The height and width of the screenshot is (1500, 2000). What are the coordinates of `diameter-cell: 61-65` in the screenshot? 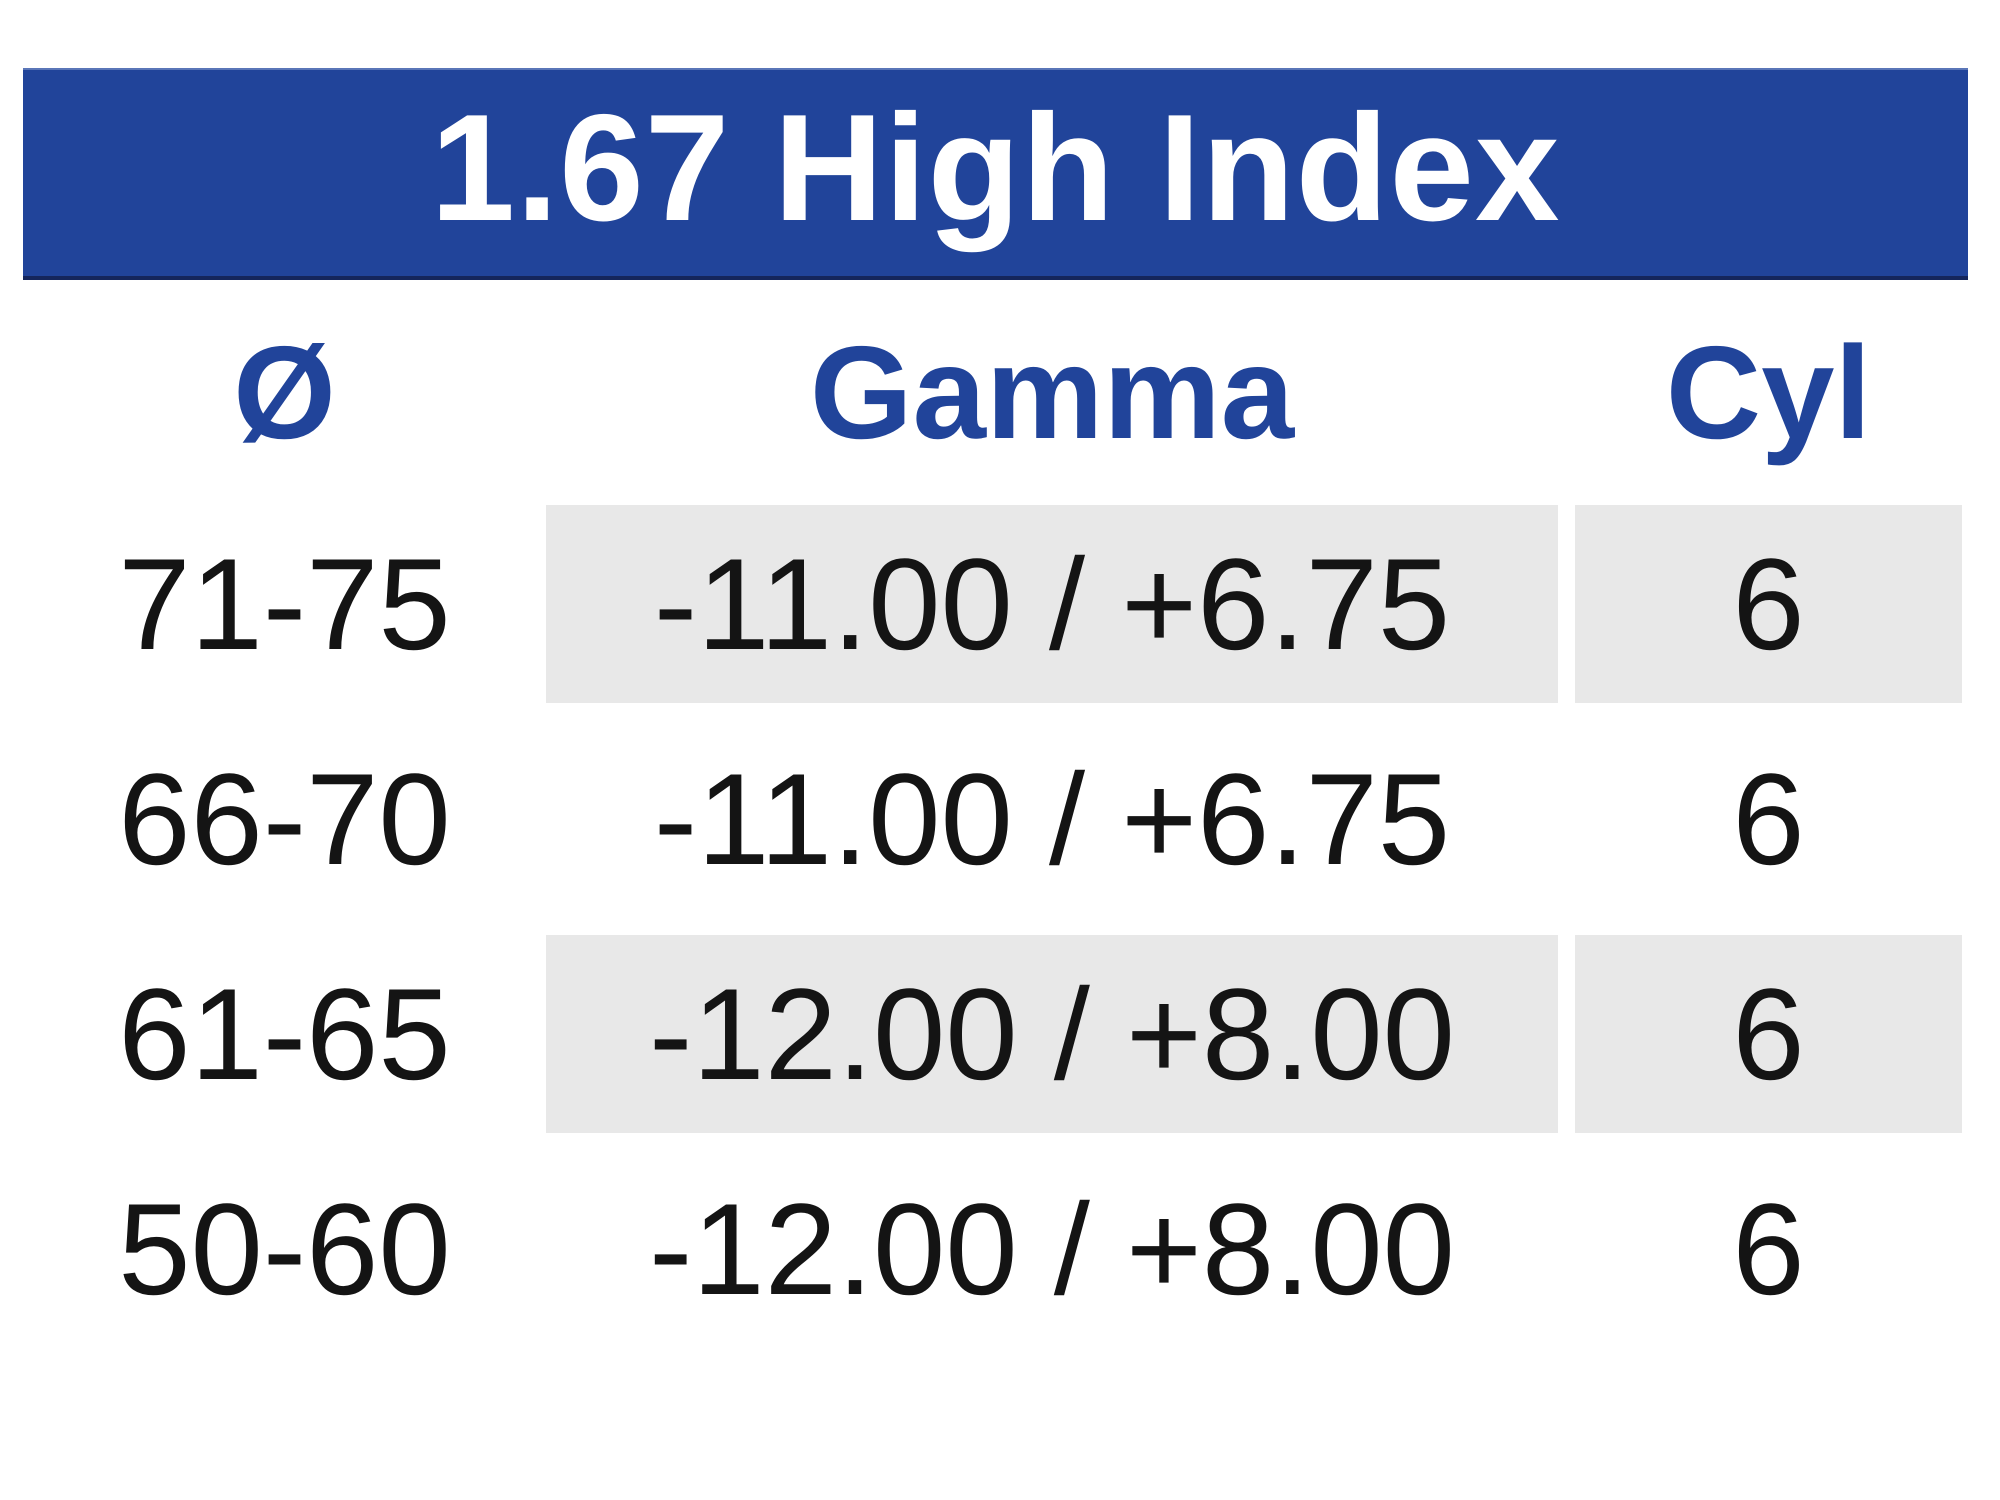 It's located at (284, 1034).